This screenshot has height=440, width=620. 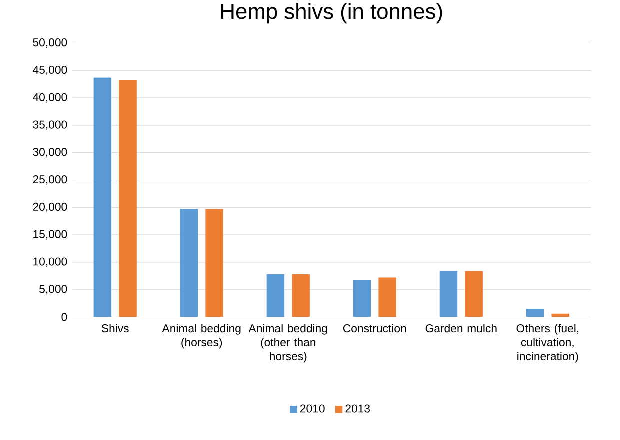 What do you see at coordinates (54, 290) in the screenshot?
I see `y-tick-label: 5,000` at bounding box center [54, 290].